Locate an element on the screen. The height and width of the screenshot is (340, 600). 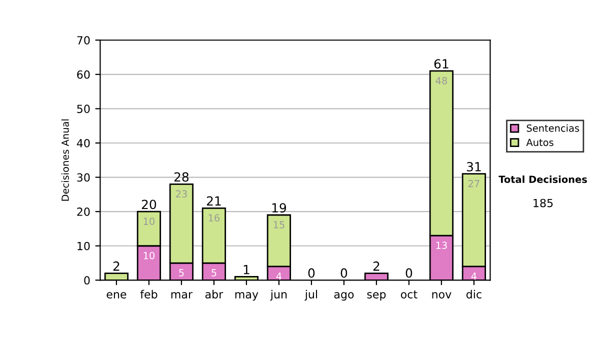
data-label: 48 is located at coordinates (441, 80).